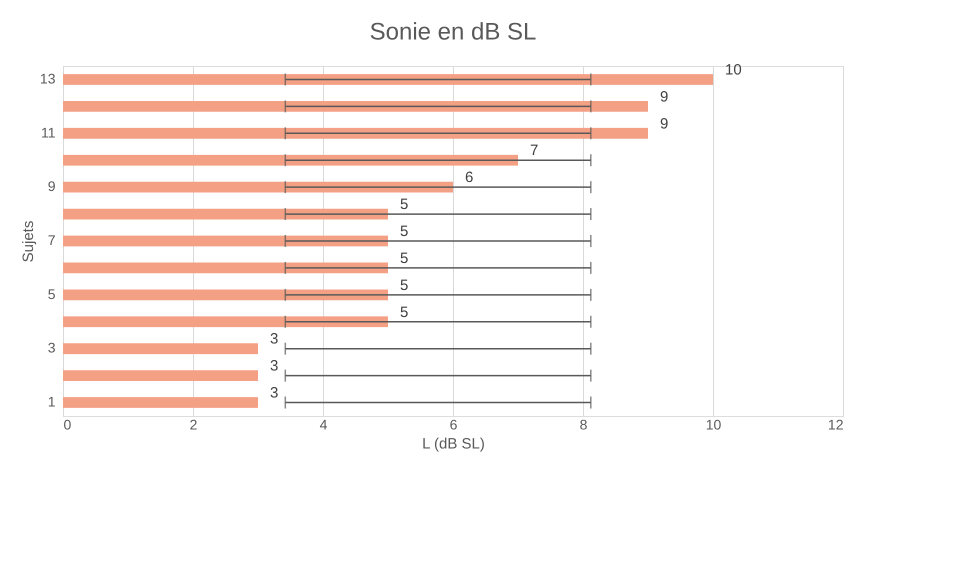 This screenshot has width=957, height=581. What do you see at coordinates (52, 348) in the screenshot?
I see `y-tick-label: 3` at bounding box center [52, 348].